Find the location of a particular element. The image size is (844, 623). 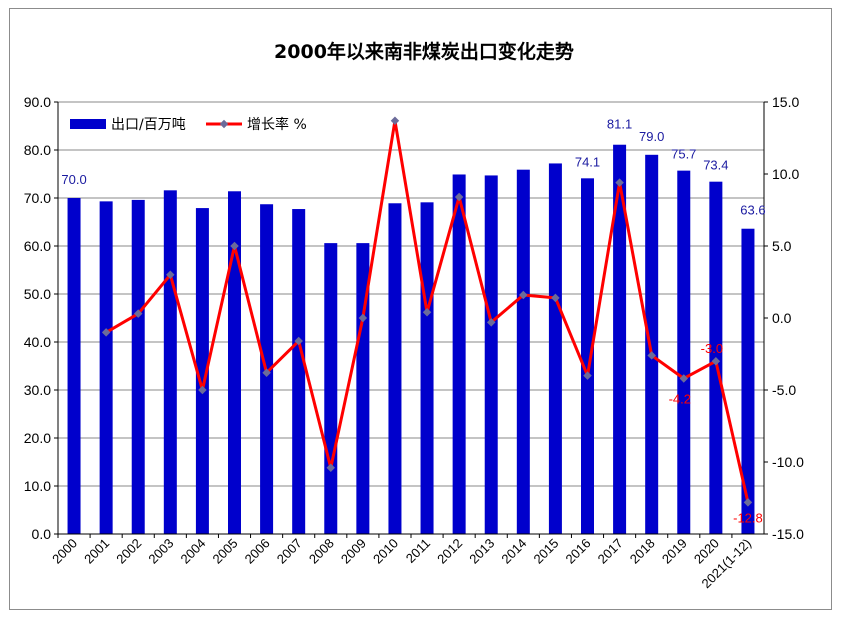

legend-line-label: 增长率 % is located at coordinates (277, 124).